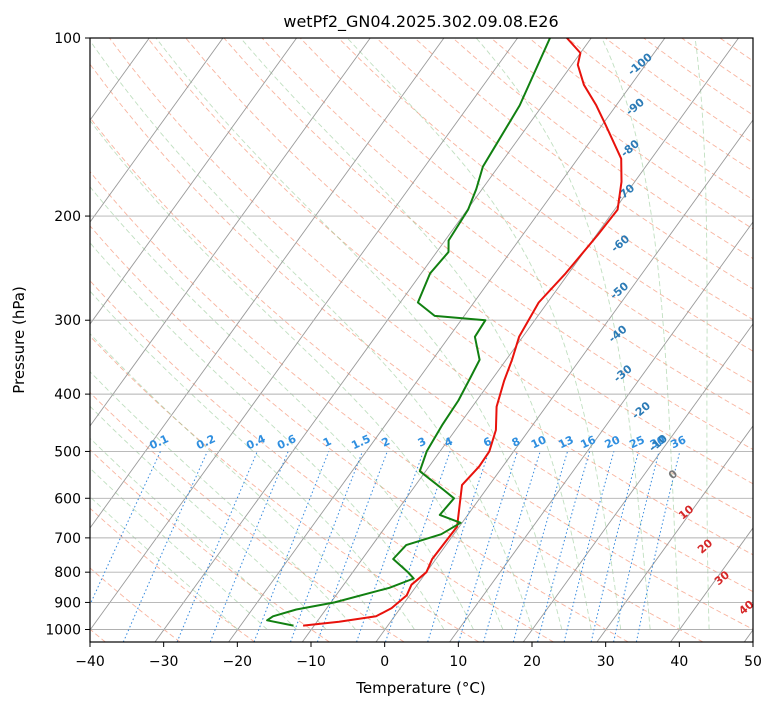 The height and width of the screenshot is (708, 775). I want to click on dry-adiabat-line, so click(135, 604).